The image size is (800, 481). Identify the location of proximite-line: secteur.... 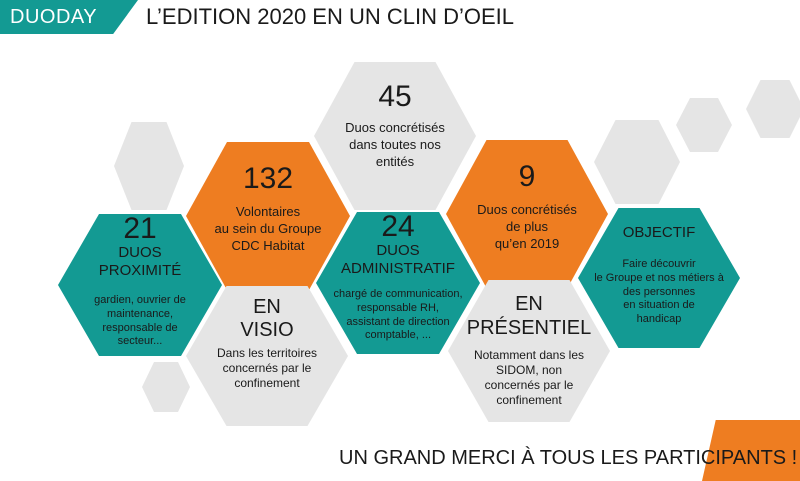
(140, 341).